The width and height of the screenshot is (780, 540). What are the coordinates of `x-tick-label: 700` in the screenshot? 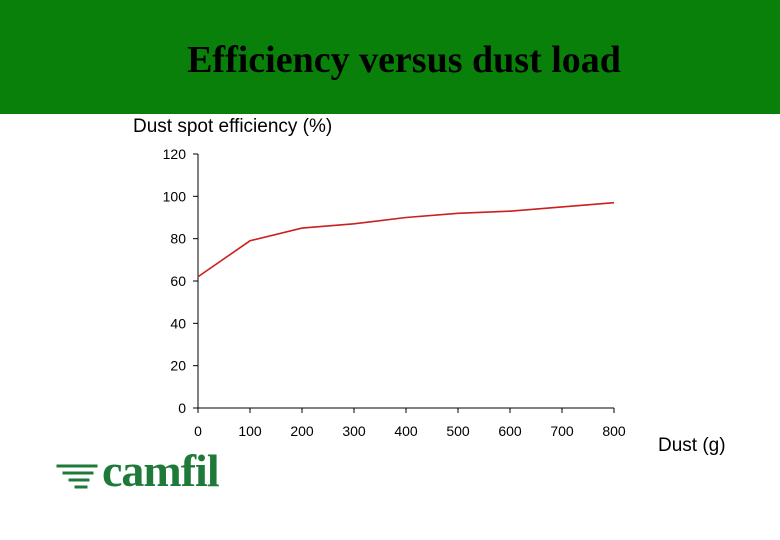 It's located at (562, 431).